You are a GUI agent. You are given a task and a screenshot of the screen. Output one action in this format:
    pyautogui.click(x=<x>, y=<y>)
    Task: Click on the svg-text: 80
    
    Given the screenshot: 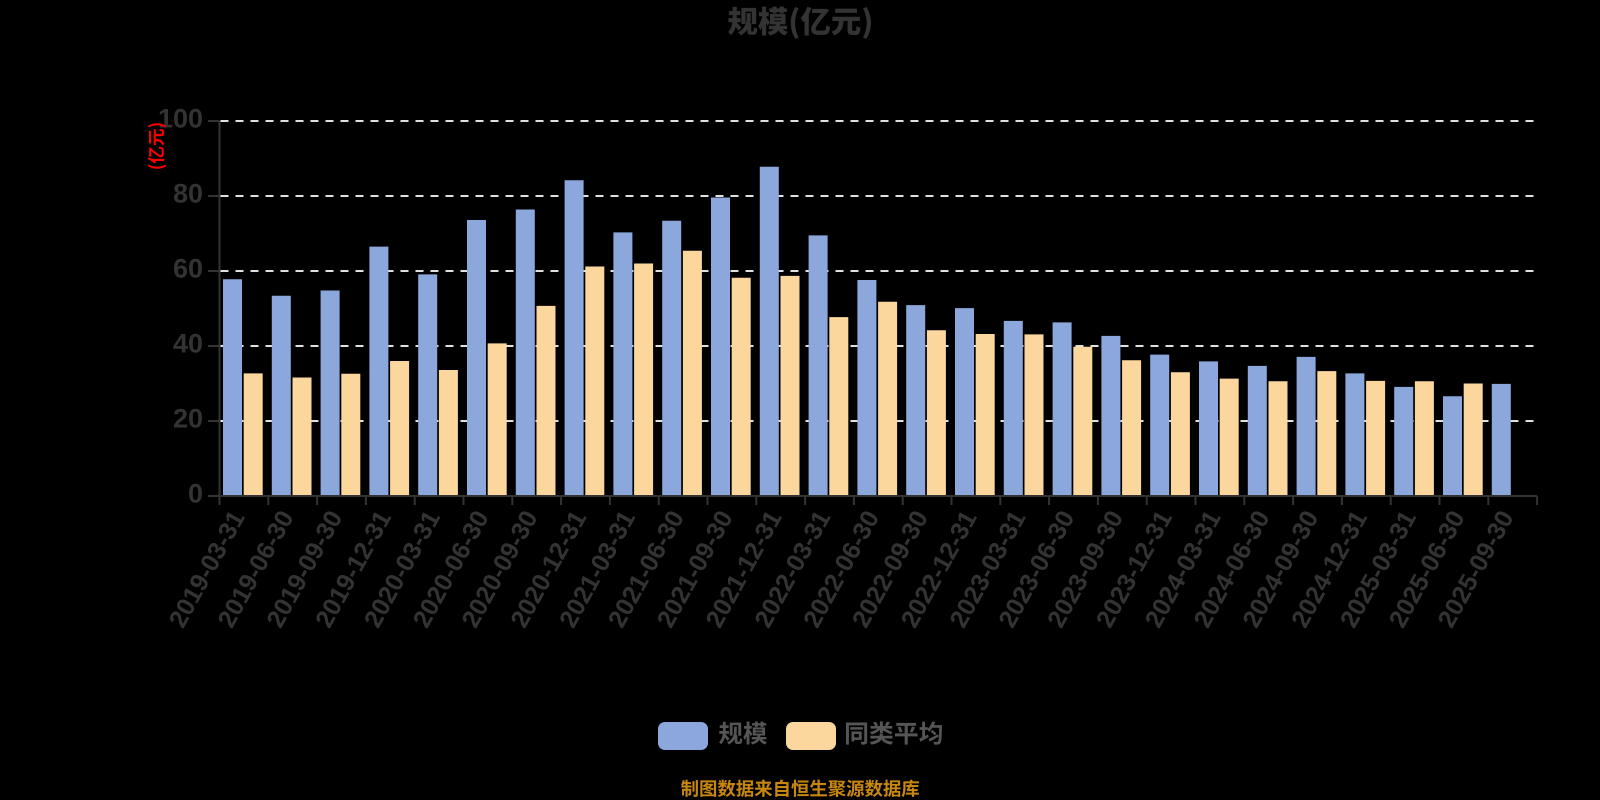 What is the action you would take?
    pyautogui.click(x=188, y=193)
    